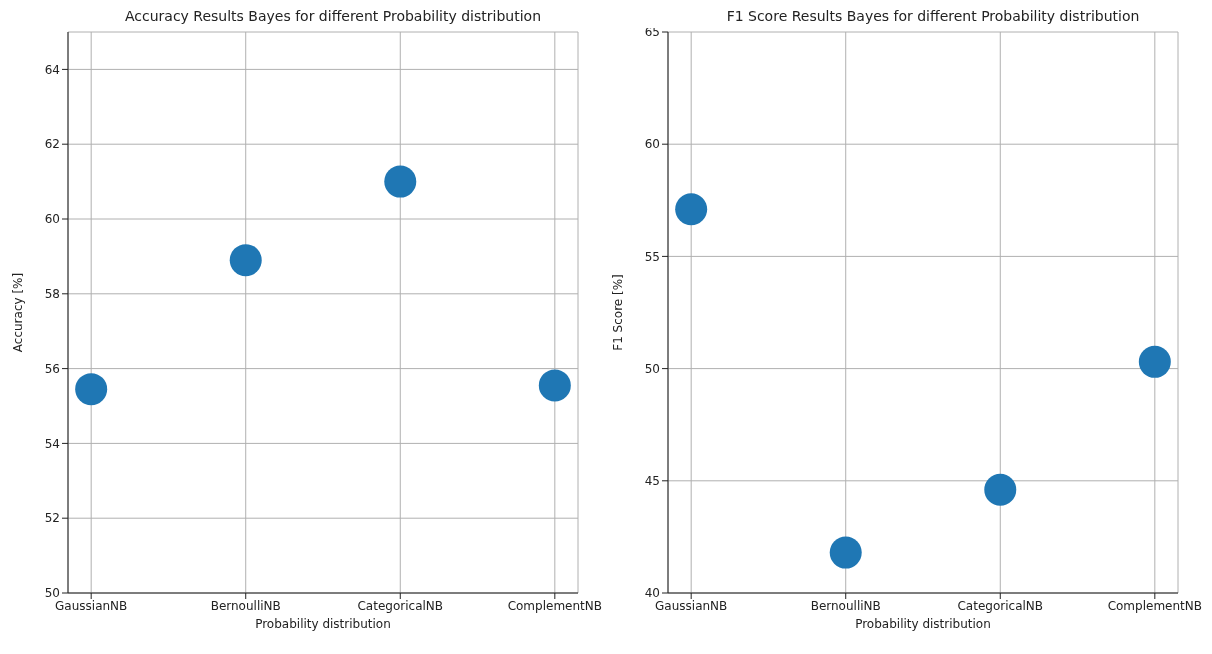 This screenshot has width=1212, height=654. What do you see at coordinates (652, 593) in the screenshot?
I see `y-tick-label: 40` at bounding box center [652, 593].